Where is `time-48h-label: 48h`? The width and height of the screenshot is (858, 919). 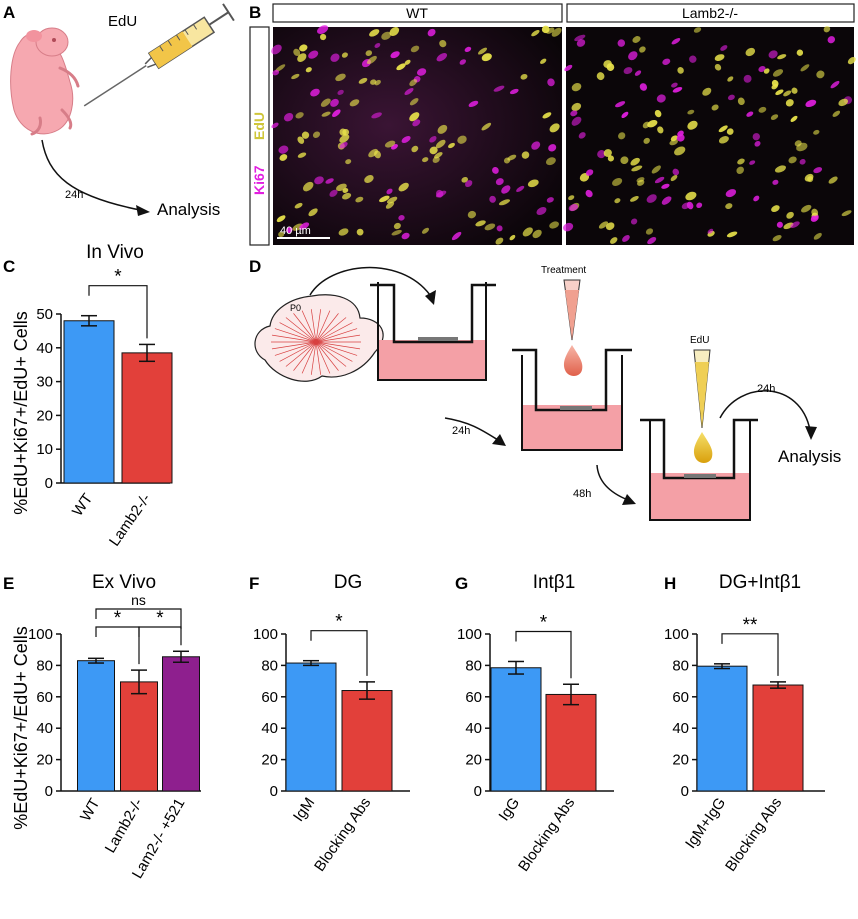 time-48h-label: 48h is located at coordinates (582, 494).